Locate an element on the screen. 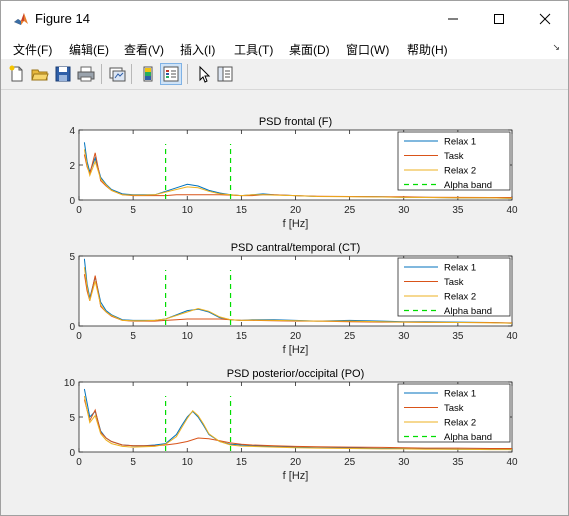 The image size is (569, 516). menu-tools: 工具(T) is located at coordinates (254, 50).